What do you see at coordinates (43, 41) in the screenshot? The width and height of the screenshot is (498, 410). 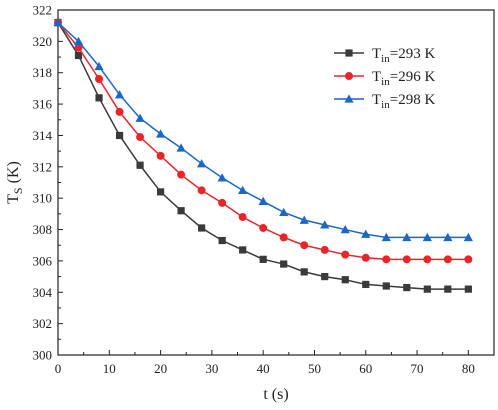 I see `y-tick-label: 320` at bounding box center [43, 41].